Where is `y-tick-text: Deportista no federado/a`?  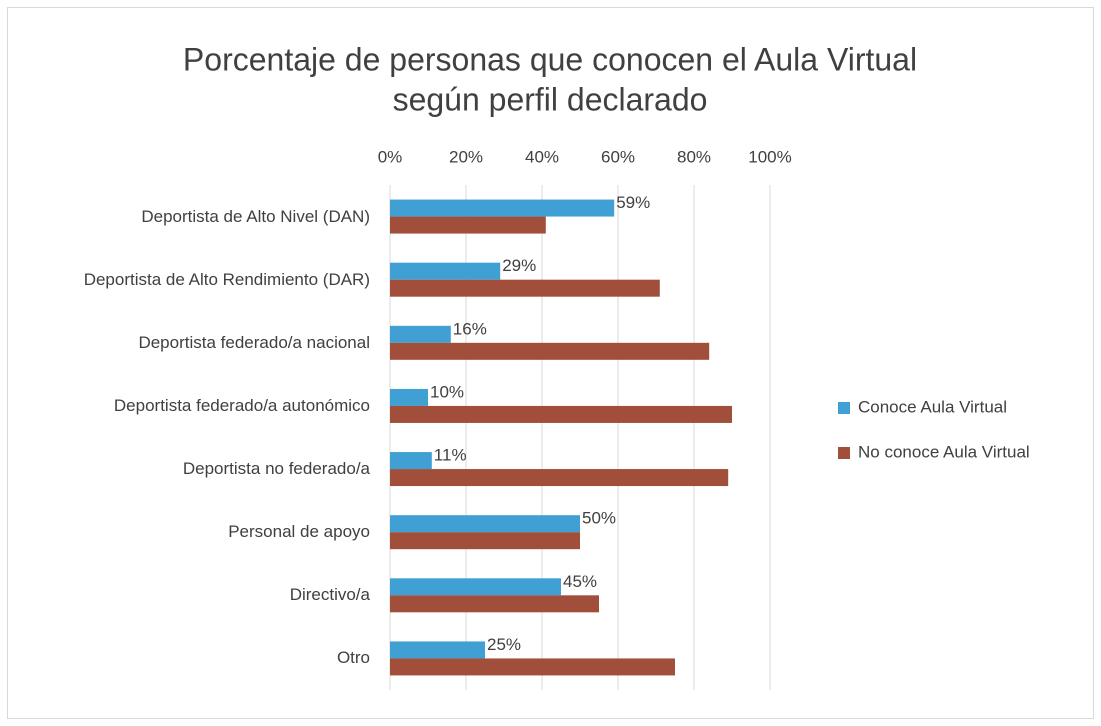 y-tick-text: Deportista no federado/a is located at coordinates (276, 469).